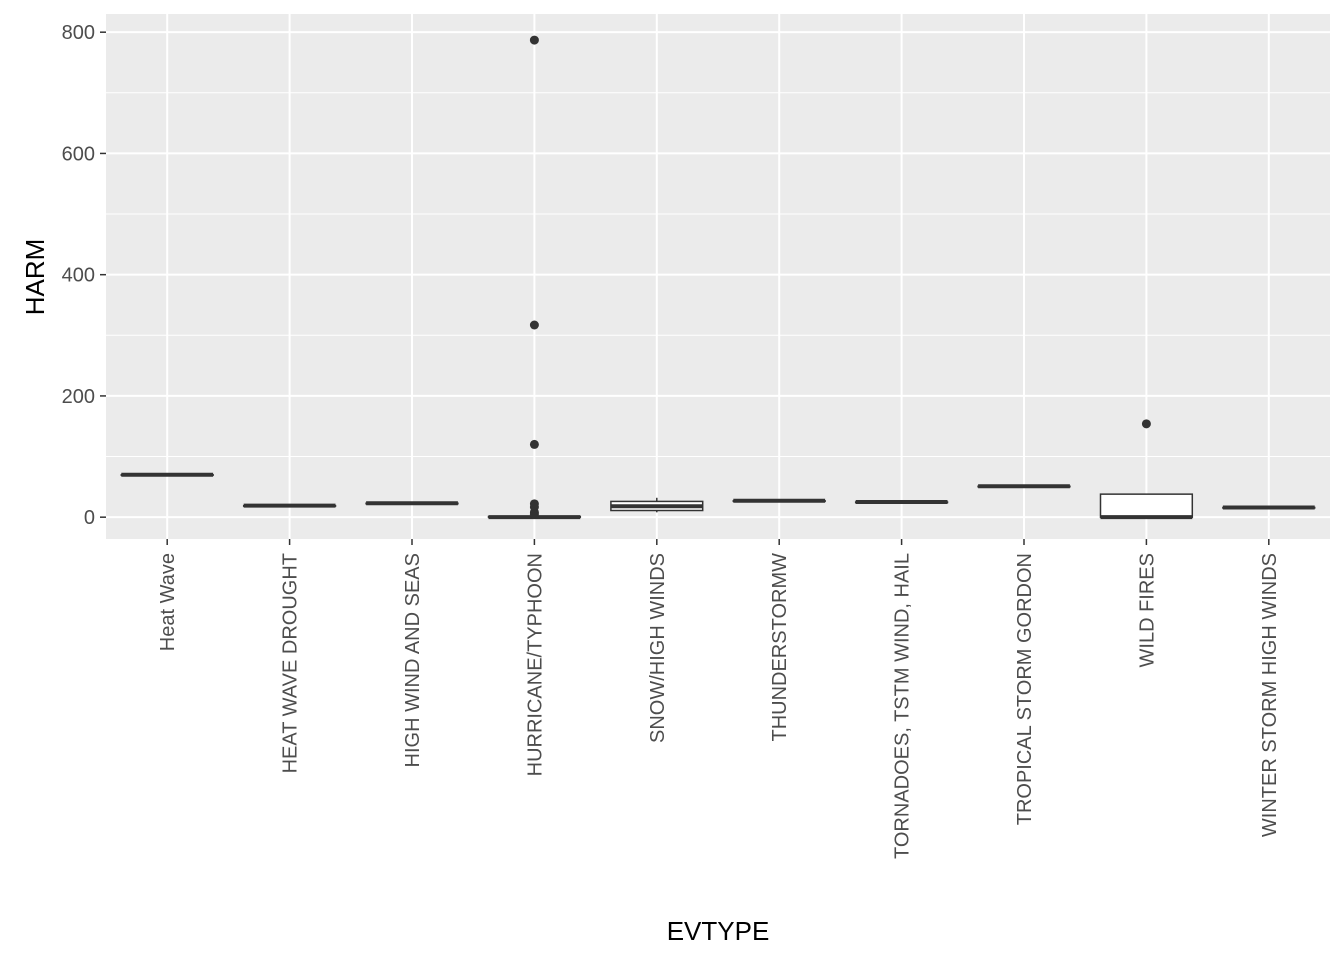 The width and height of the screenshot is (1344, 960). What do you see at coordinates (78, 397) in the screenshot?
I see `y-tick-label: 200` at bounding box center [78, 397].